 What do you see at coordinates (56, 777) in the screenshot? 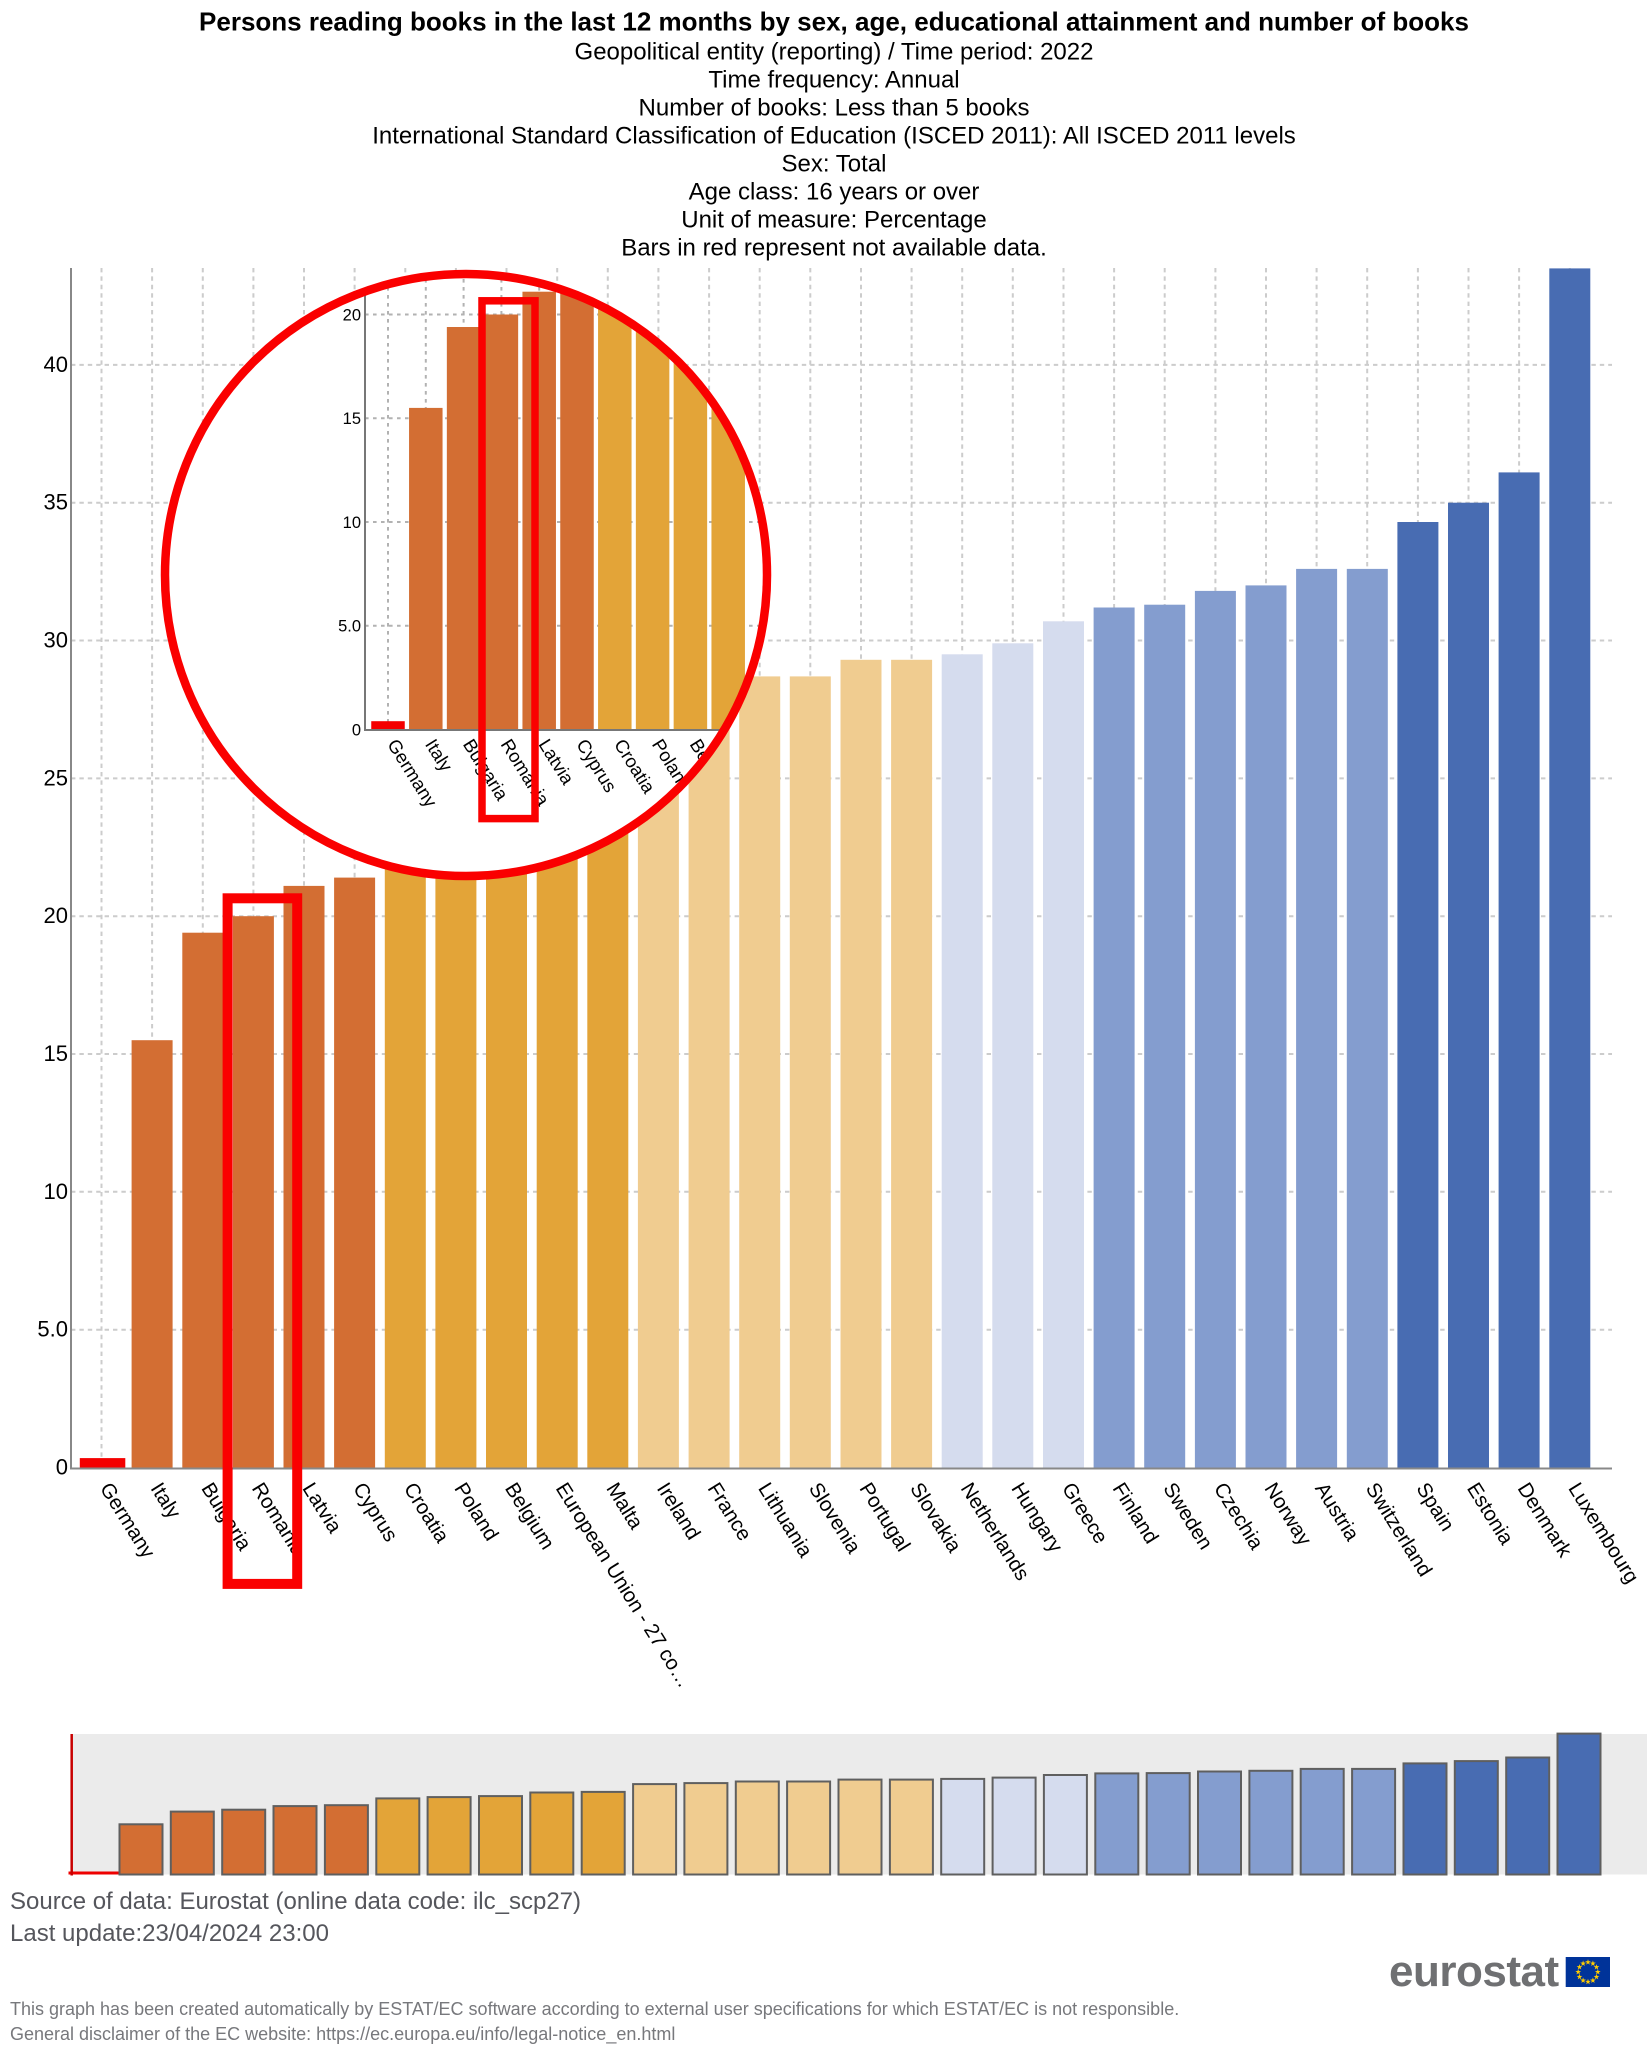
I see `svg-text: 25` at bounding box center [56, 777].